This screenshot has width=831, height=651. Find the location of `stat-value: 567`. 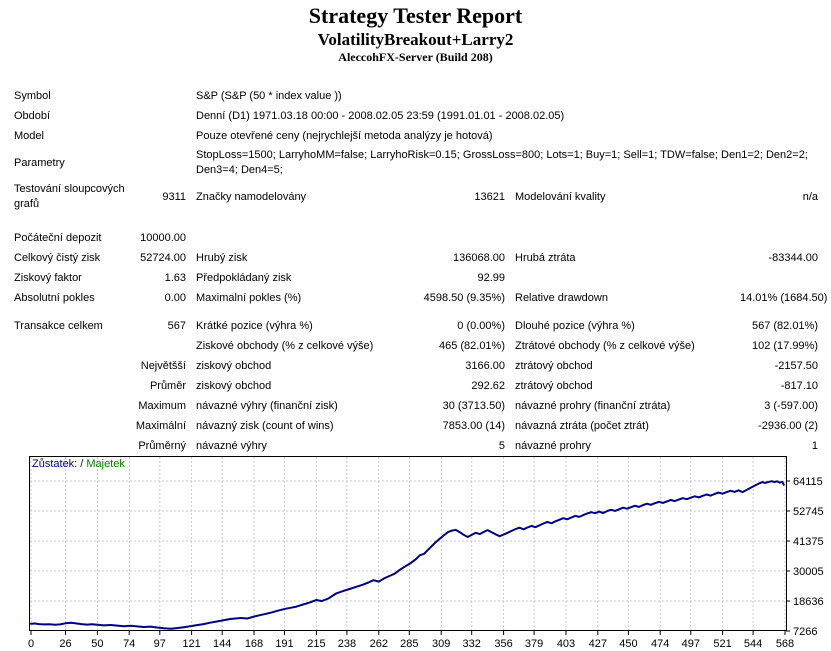

stat-value: 567 is located at coordinates (176, 326).